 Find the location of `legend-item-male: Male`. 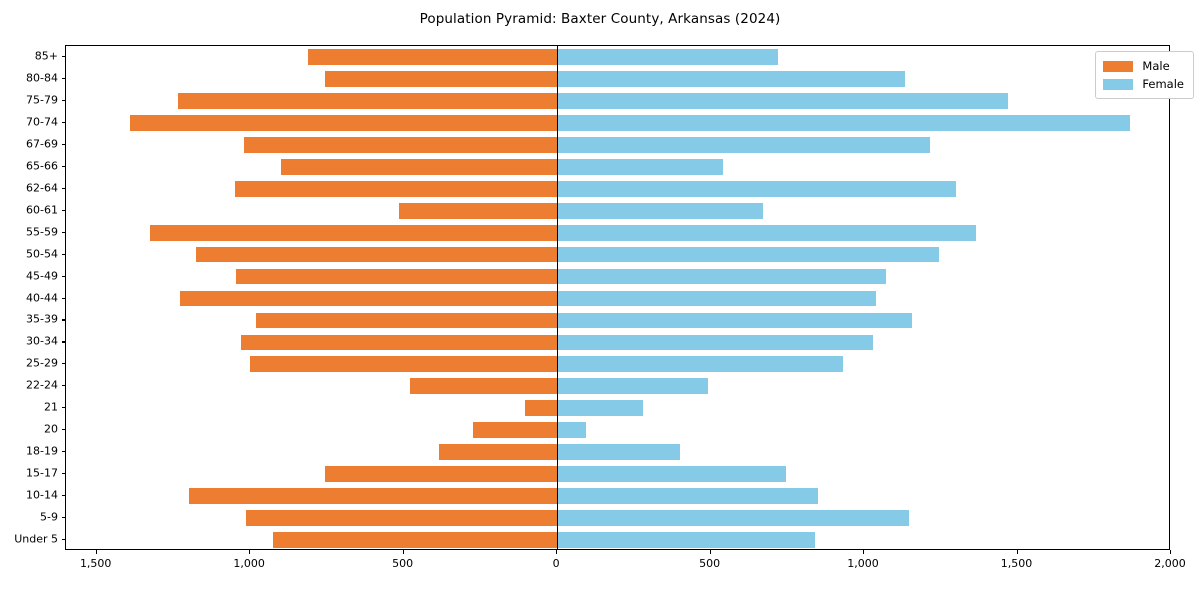

legend-item-male: Male is located at coordinates (1143, 66).